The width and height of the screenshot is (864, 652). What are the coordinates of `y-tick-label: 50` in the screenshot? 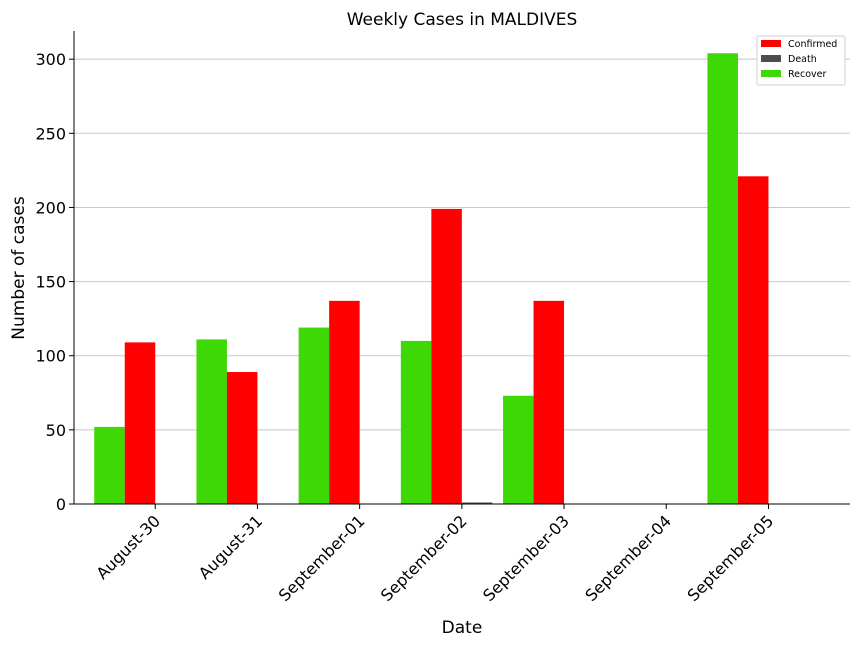 It's located at (56, 430).